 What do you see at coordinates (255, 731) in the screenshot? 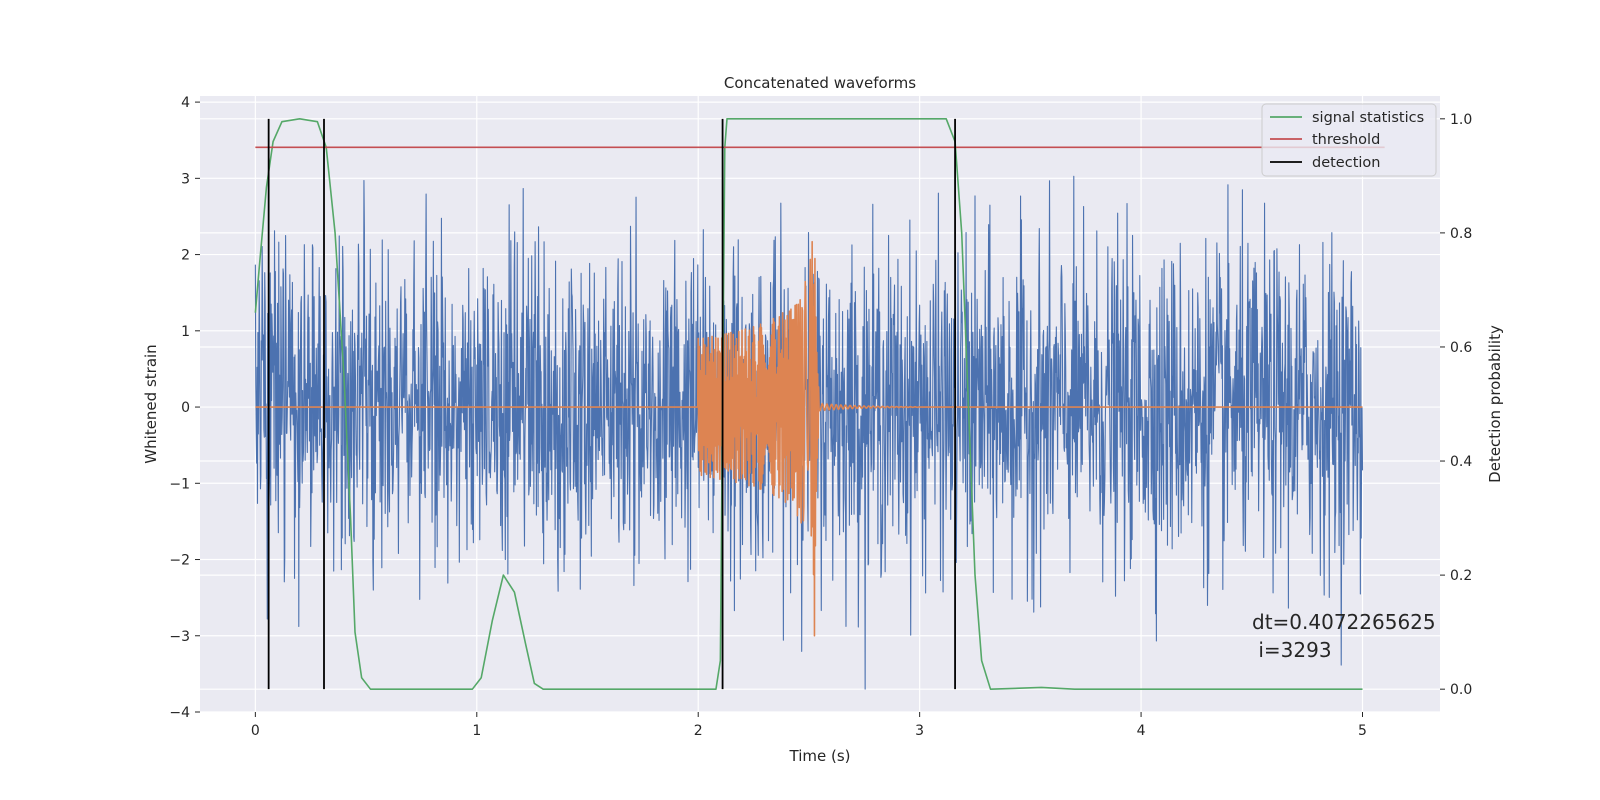
I see `x-tick-label: 0` at bounding box center [255, 731].